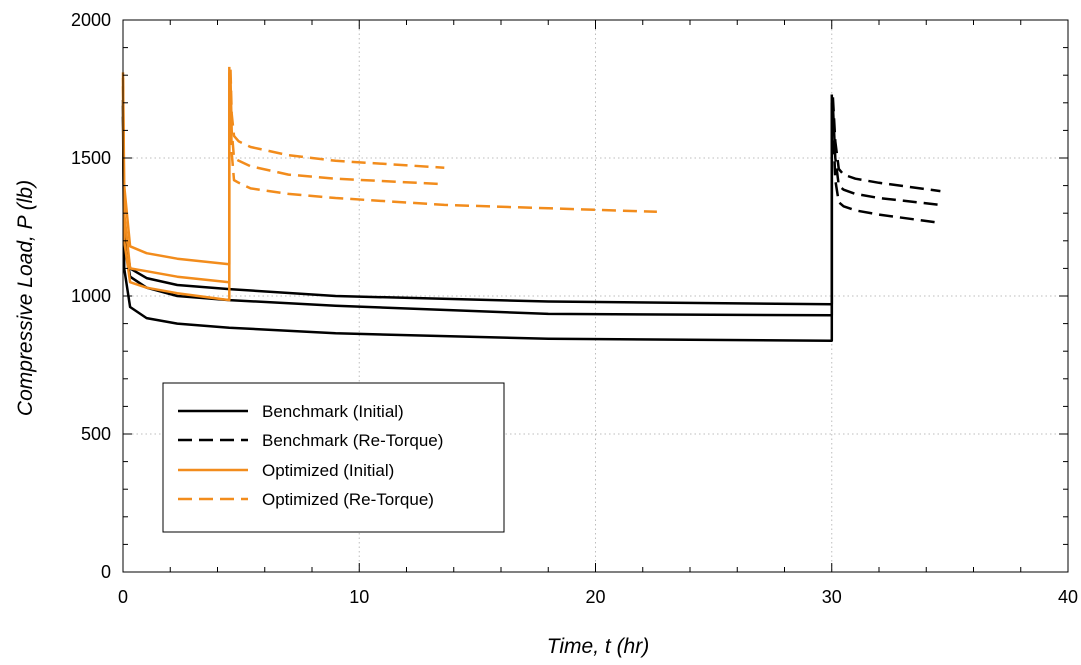 The height and width of the screenshot is (665, 1081). What do you see at coordinates (832, 597) in the screenshot?
I see `x-tick-label: 30` at bounding box center [832, 597].